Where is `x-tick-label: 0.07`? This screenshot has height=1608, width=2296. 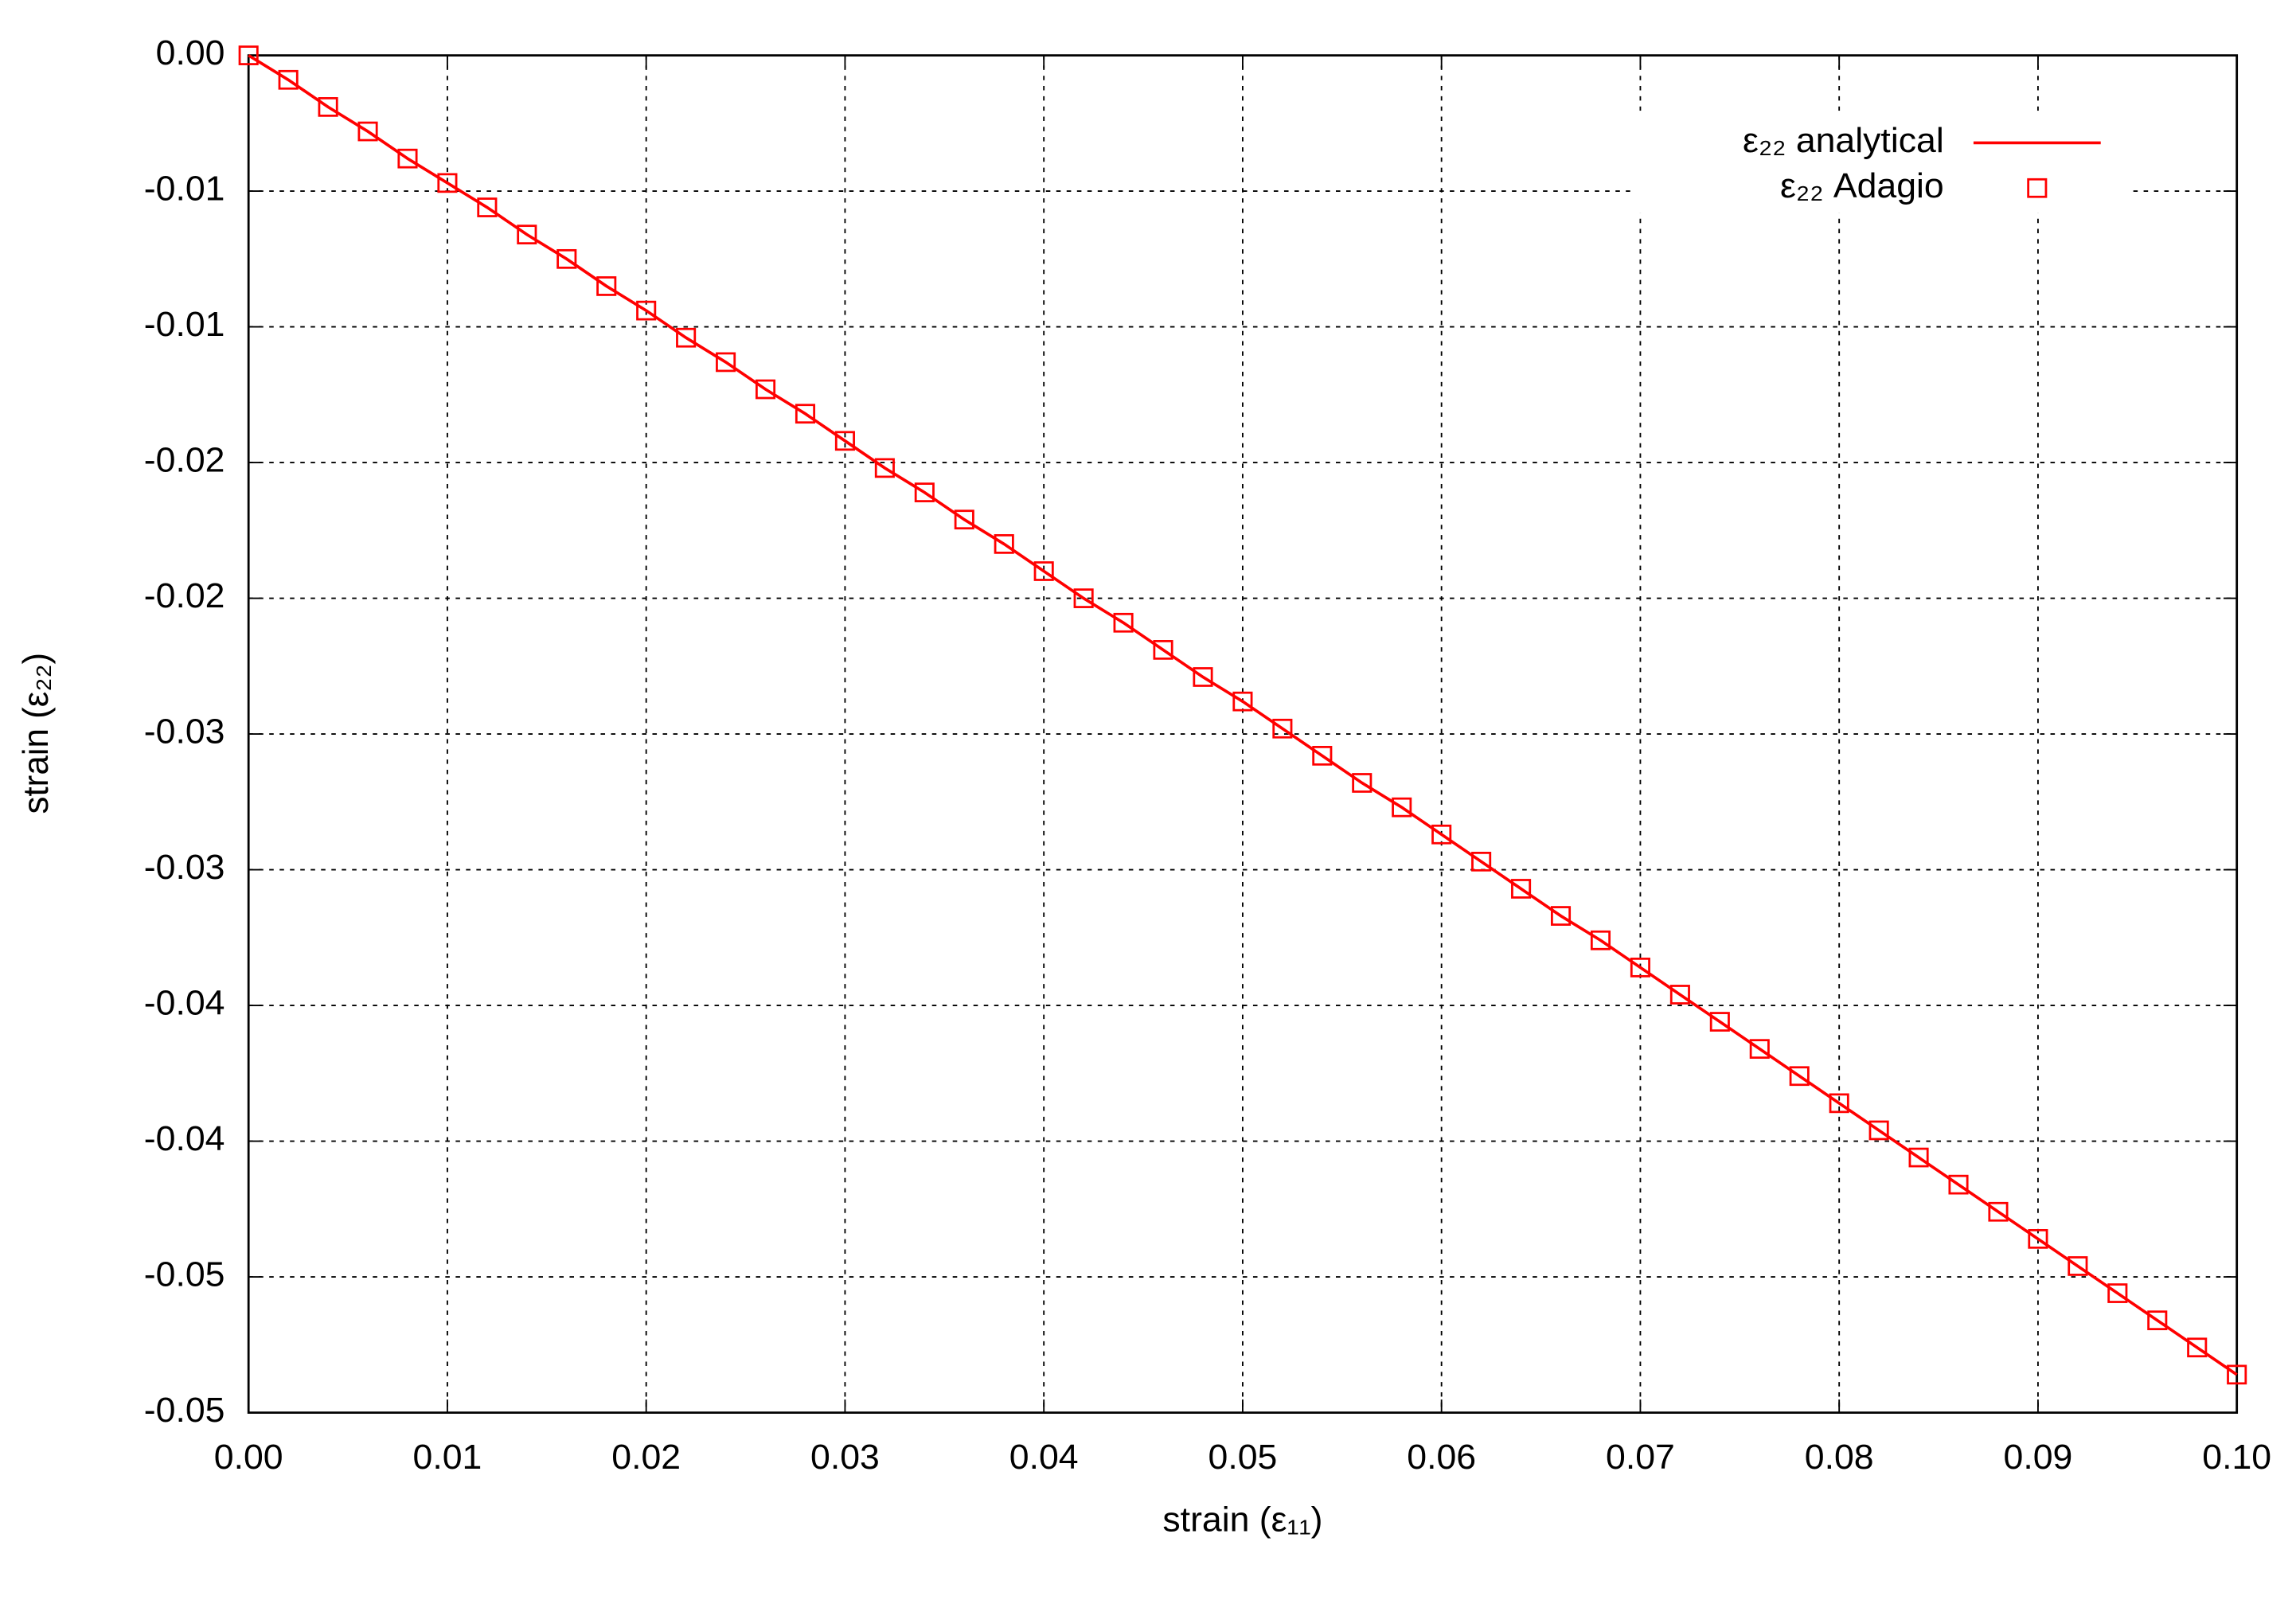 x-tick-label: 0.07 is located at coordinates (1640, 1458).